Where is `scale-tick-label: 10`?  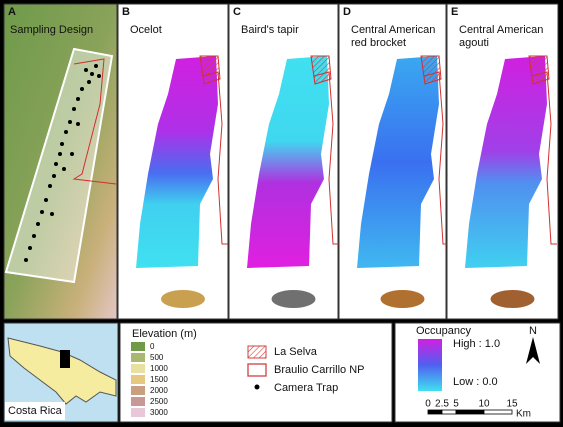
scale-tick-label: 10 is located at coordinates (484, 404).